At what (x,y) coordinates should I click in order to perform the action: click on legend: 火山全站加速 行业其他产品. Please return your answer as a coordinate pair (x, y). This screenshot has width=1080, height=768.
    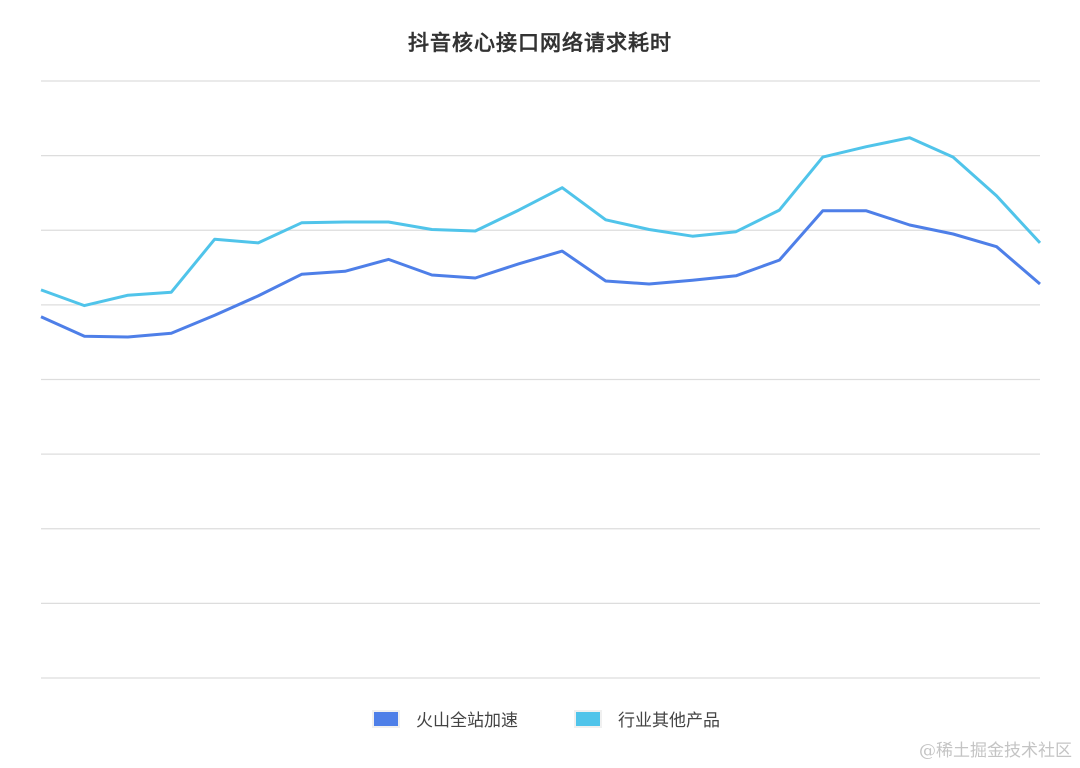
    Looking at the image, I should click on (540, 718).